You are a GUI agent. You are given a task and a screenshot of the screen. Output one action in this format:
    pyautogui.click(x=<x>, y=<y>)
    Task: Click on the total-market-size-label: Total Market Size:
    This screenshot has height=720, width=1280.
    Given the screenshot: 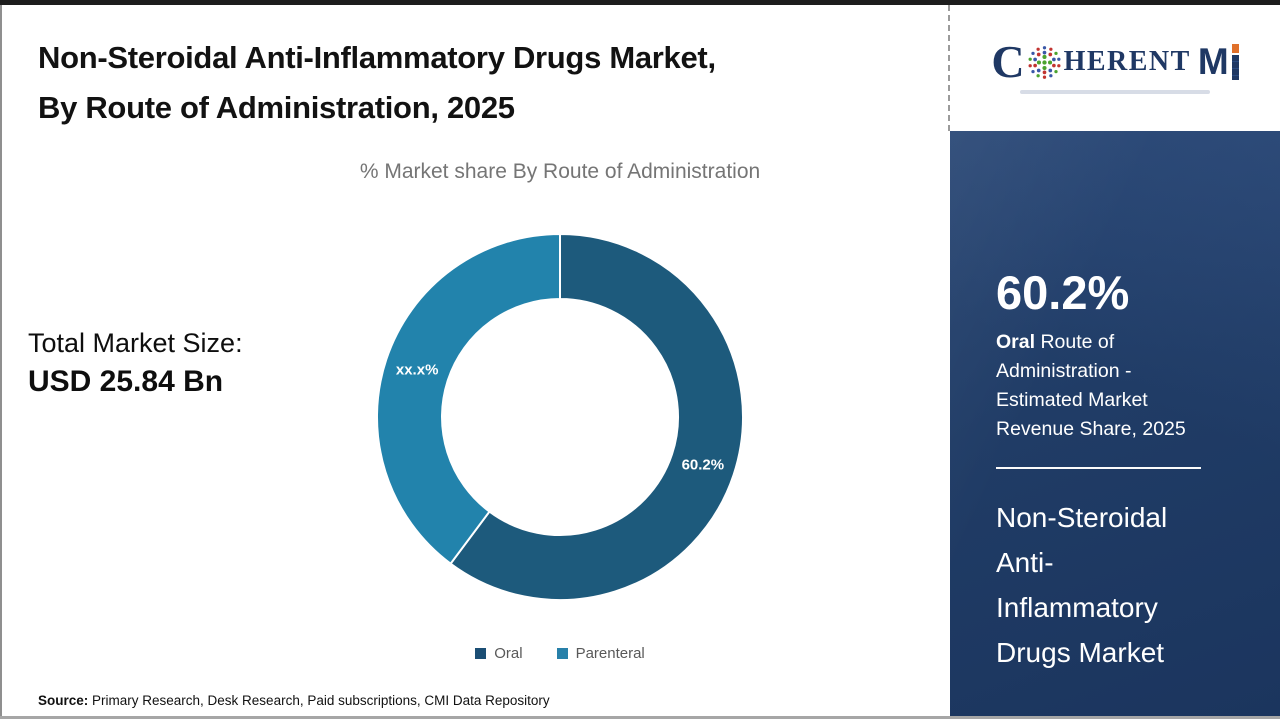 What is the action you would take?
    pyautogui.click(x=135, y=343)
    